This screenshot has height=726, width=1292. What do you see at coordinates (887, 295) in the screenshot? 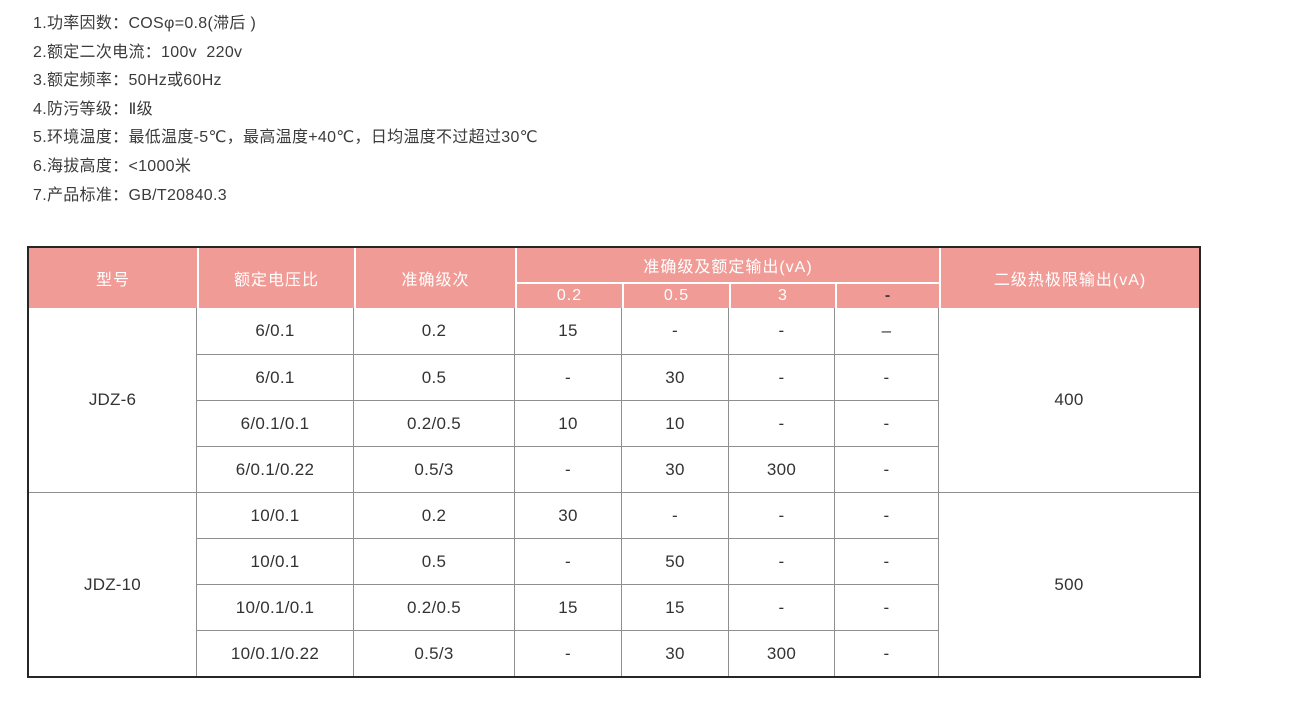
I see `subcolumn-header-dash: -` at bounding box center [887, 295].